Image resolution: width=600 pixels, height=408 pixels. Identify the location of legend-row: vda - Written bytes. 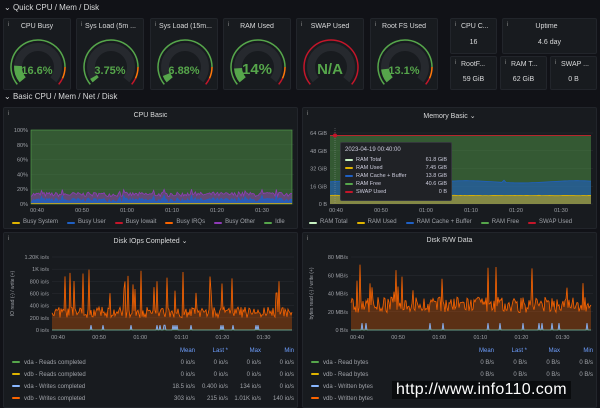
(452, 387).